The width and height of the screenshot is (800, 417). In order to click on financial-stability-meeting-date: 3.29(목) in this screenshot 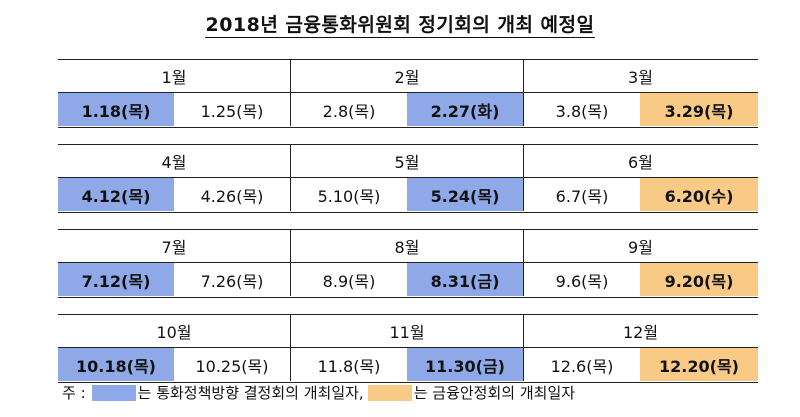, I will do `click(699, 109)`.